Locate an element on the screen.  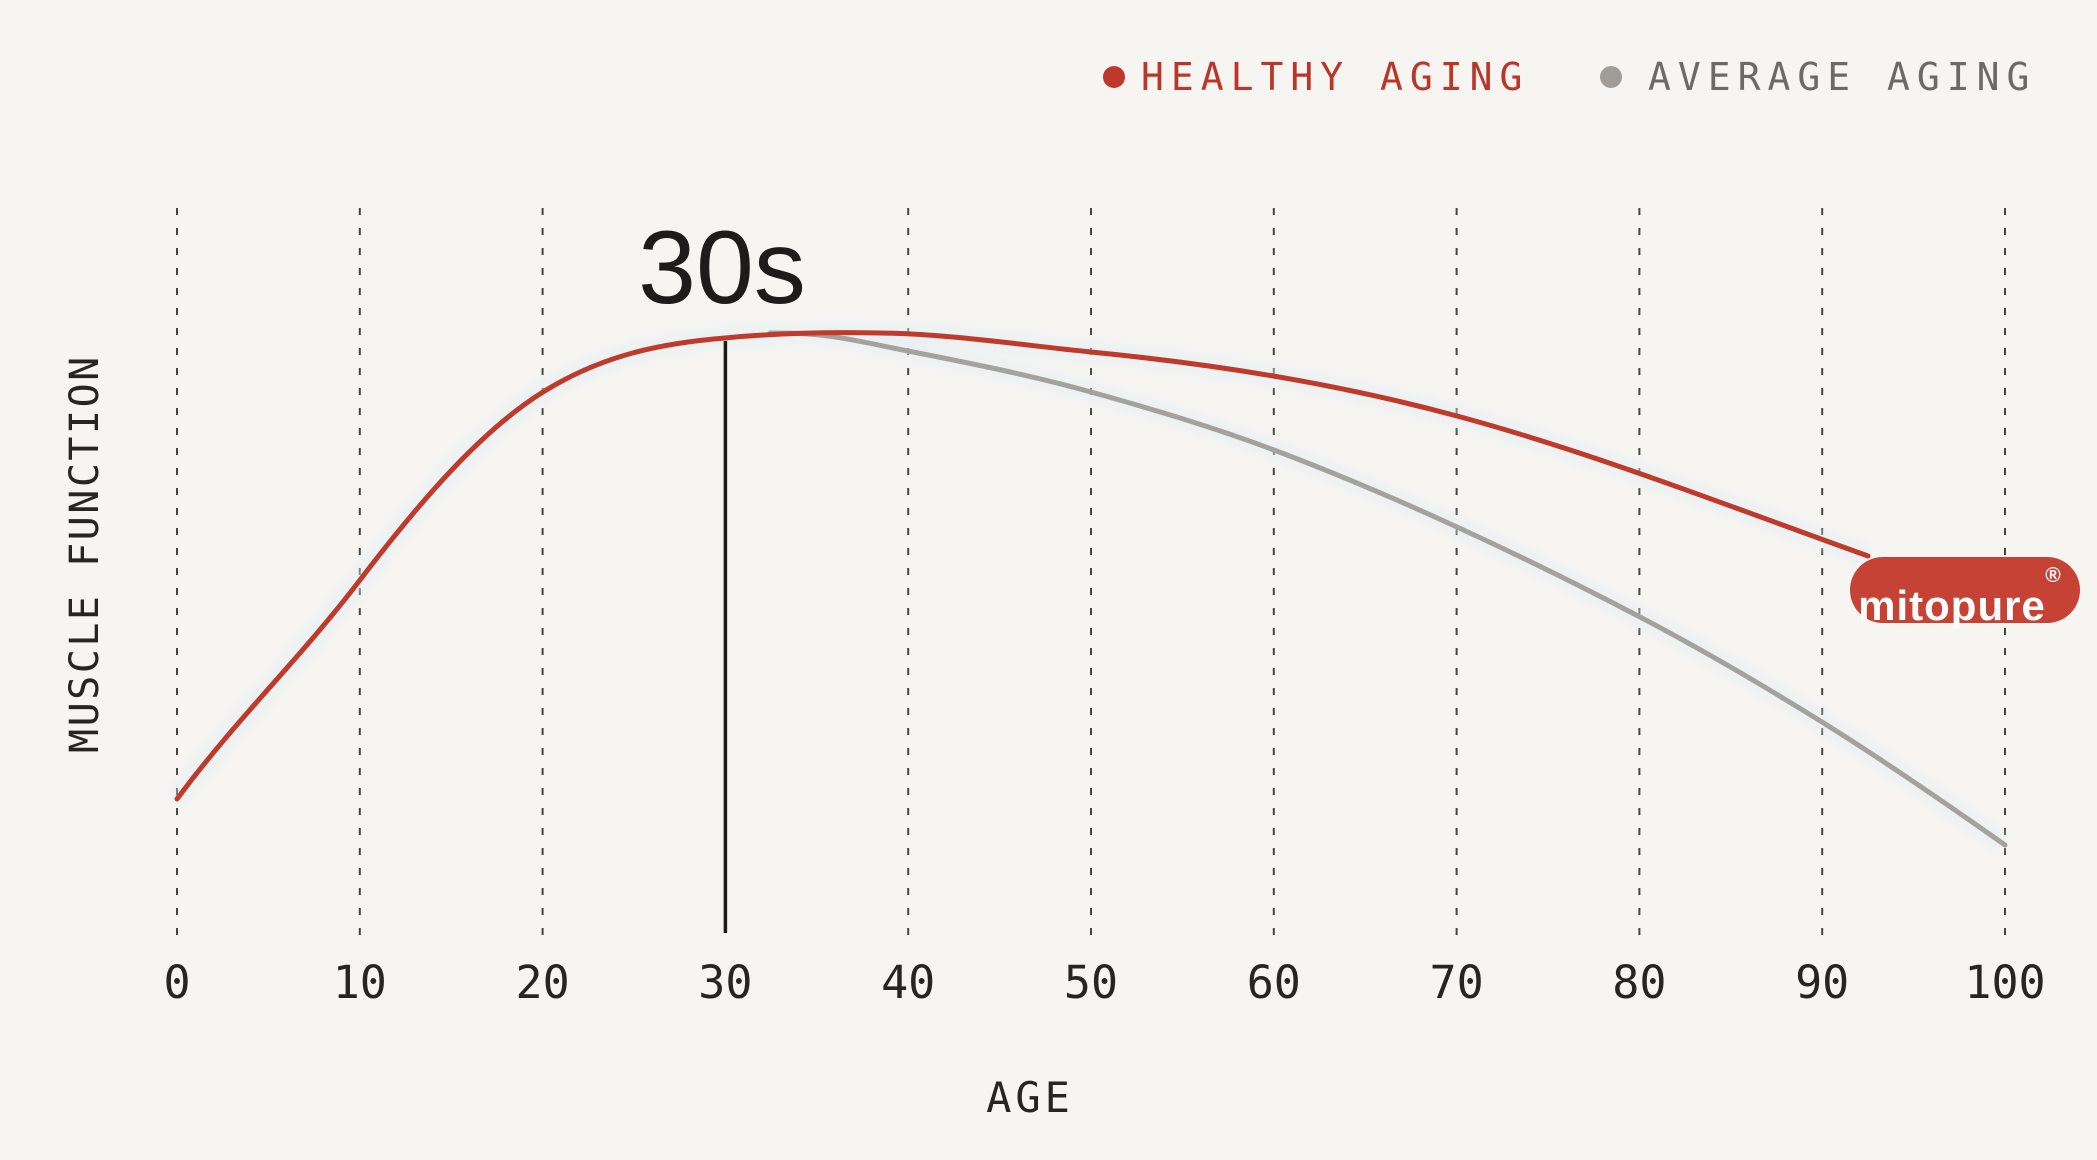
brand-badge-pill is located at coordinates (1965, 590).